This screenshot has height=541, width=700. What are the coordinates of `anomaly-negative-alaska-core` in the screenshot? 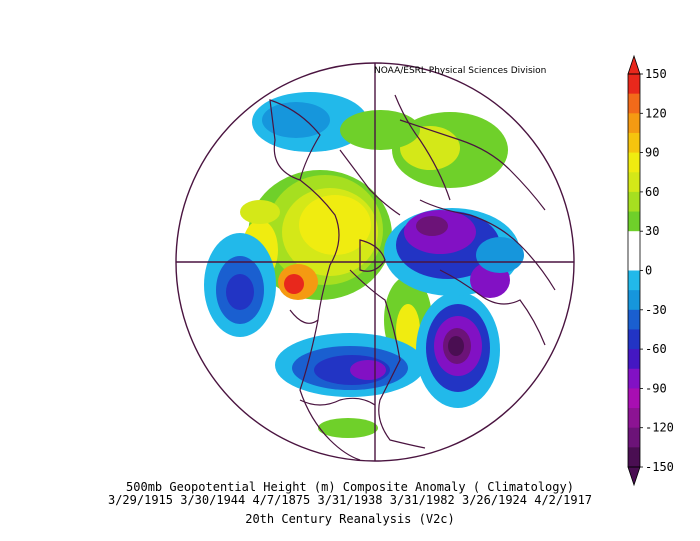 It's located at (296, 120).